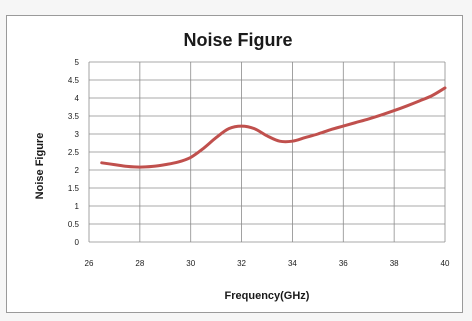 The height and width of the screenshot is (321, 472). I want to click on y-tick-label: 1.5, so click(74, 188).